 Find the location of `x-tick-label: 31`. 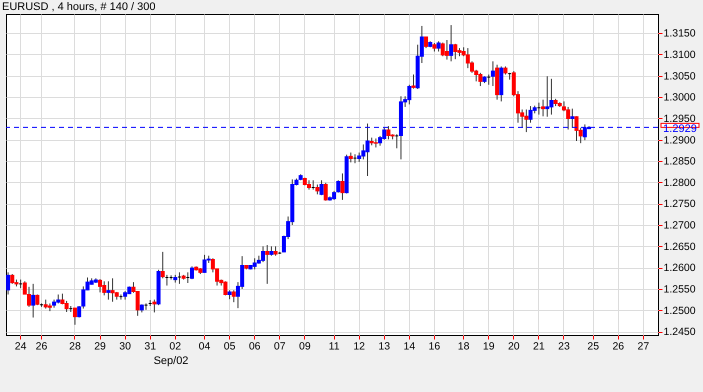

x-tick-label: 31 is located at coordinates (150, 346).